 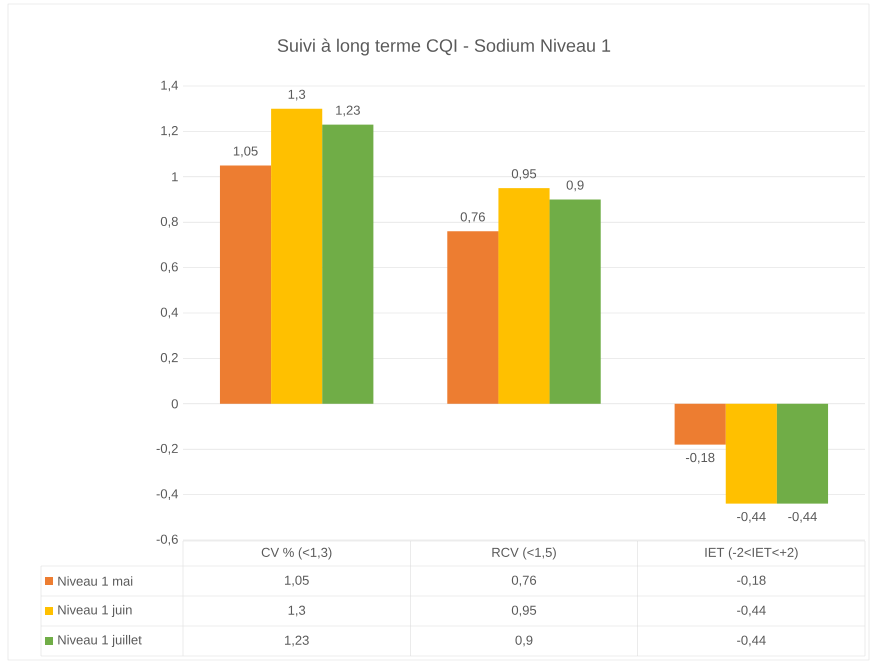 I want to click on y-tick-label: 0,2, so click(x=169, y=358).